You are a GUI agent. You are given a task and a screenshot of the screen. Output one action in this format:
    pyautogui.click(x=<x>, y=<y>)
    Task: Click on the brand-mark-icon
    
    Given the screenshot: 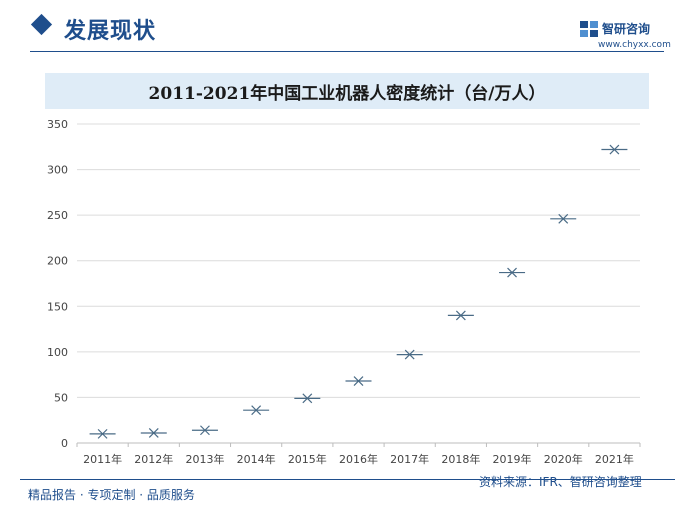 What is the action you would take?
    pyautogui.click(x=589, y=29)
    